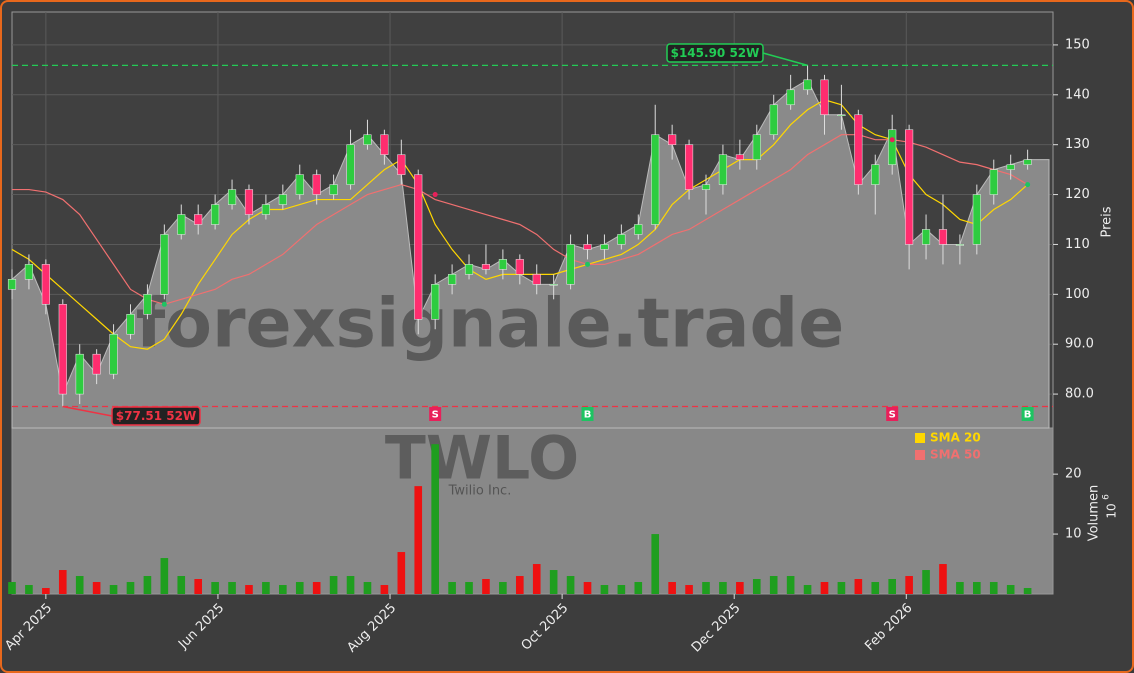  What do you see at coordinates (1079, 344) in the screenshot?
I see `y-tick-label: 90.0` at bounding box center [1079, 344].